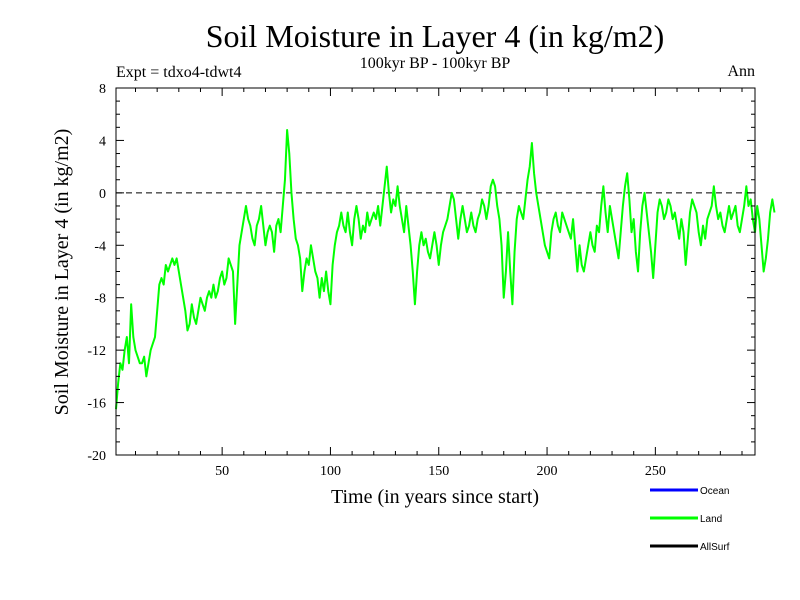 The width and height of the screenshot is (800, 600). Describe the element at coordinates (96, 456) in the screenshot. I see `y-tick-label: -20` at that location.